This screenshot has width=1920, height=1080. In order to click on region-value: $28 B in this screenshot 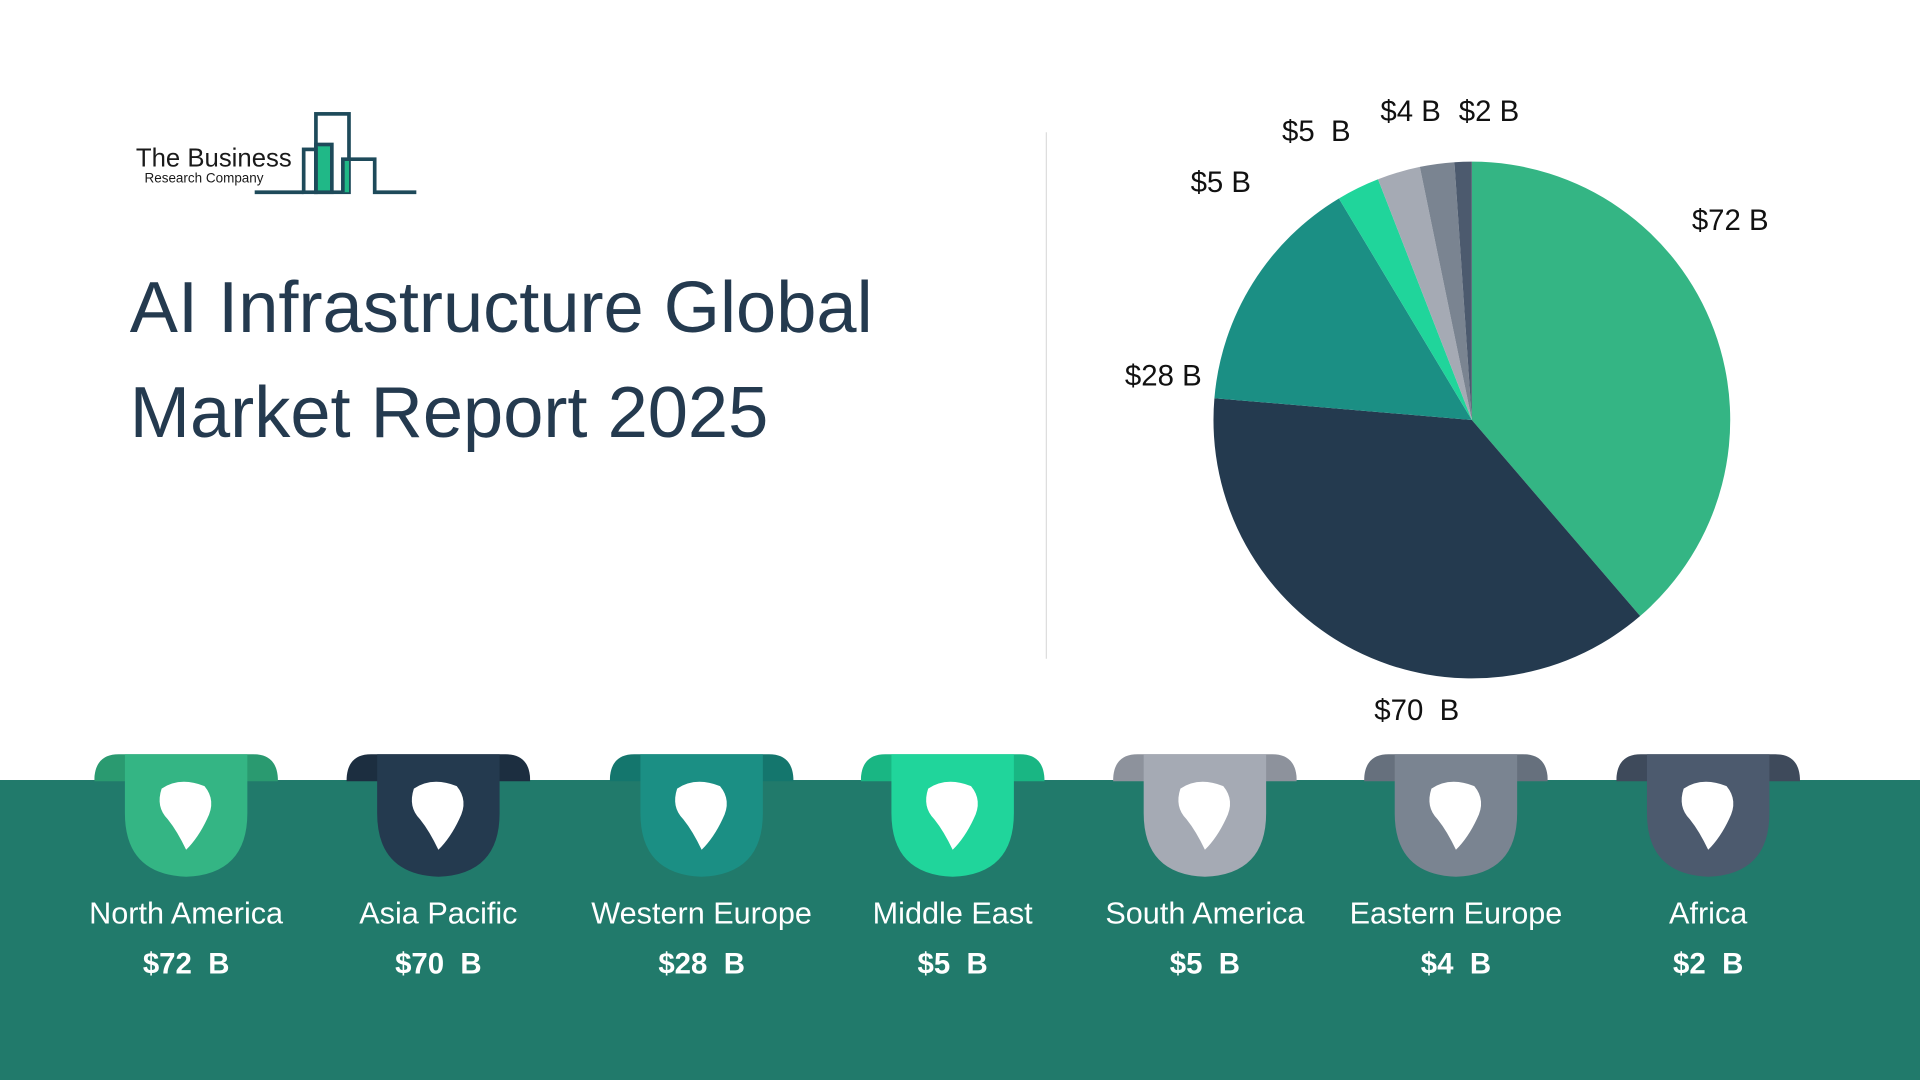, I will do `click(701, 964)`.